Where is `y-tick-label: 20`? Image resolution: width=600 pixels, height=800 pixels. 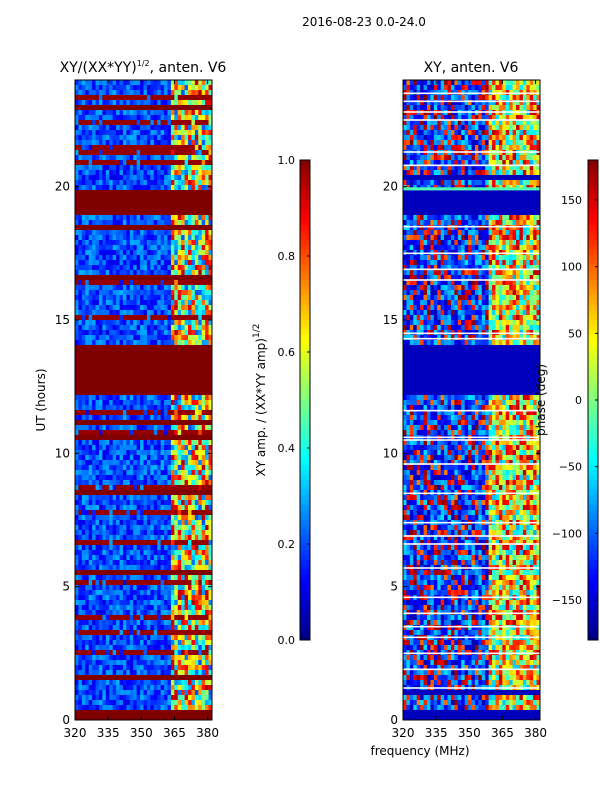 y-tick-label: 20 is located at coordinates (62, 187).